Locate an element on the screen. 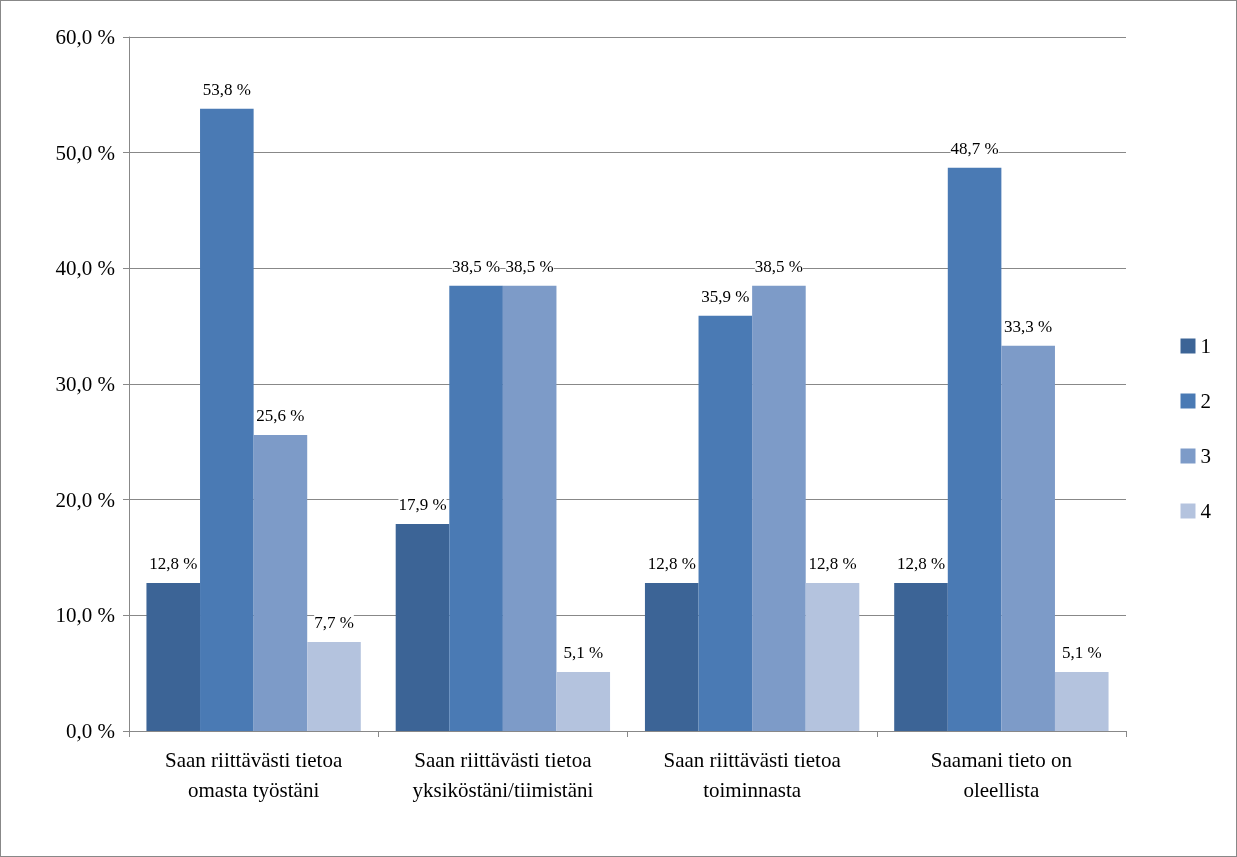  y-tick-label: 40,0 % is located at coordinates (85, 268).